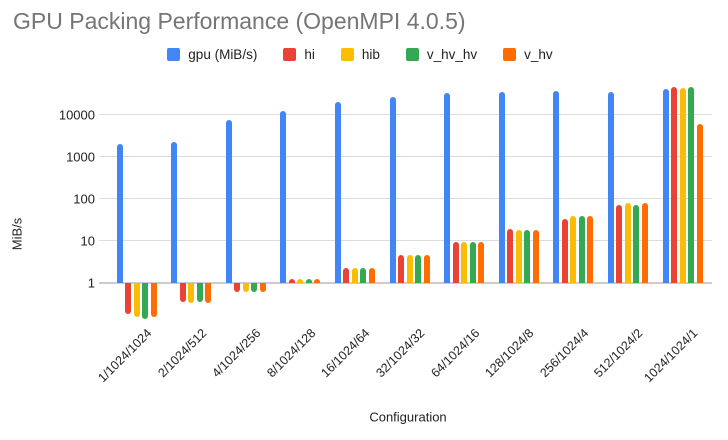  What do you see at coordinates (309, 54) in the screenshot?
I see `legend-label: hi` at bounding box center [309, 54].